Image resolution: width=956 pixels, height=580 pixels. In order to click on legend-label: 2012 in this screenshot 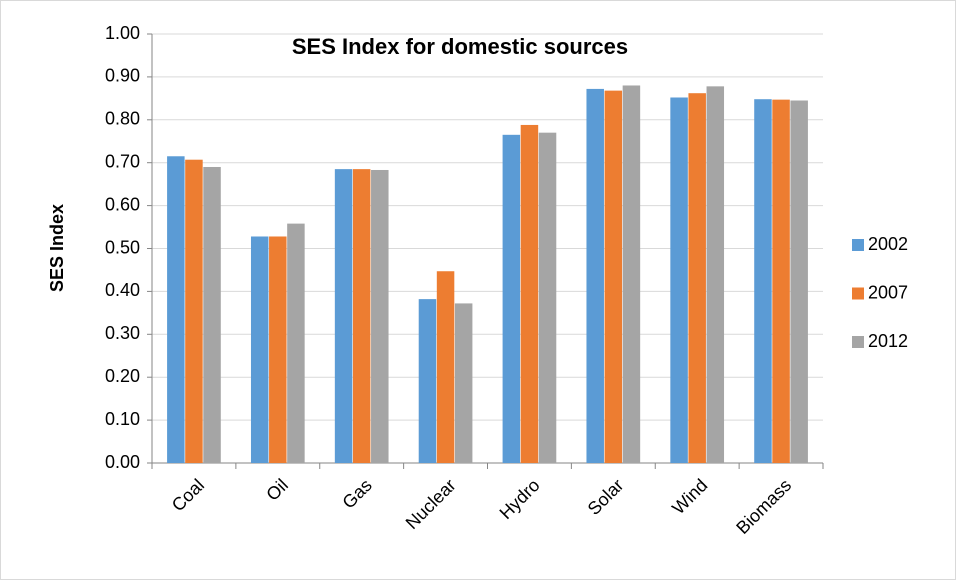, I will do `click(888, 341)`.